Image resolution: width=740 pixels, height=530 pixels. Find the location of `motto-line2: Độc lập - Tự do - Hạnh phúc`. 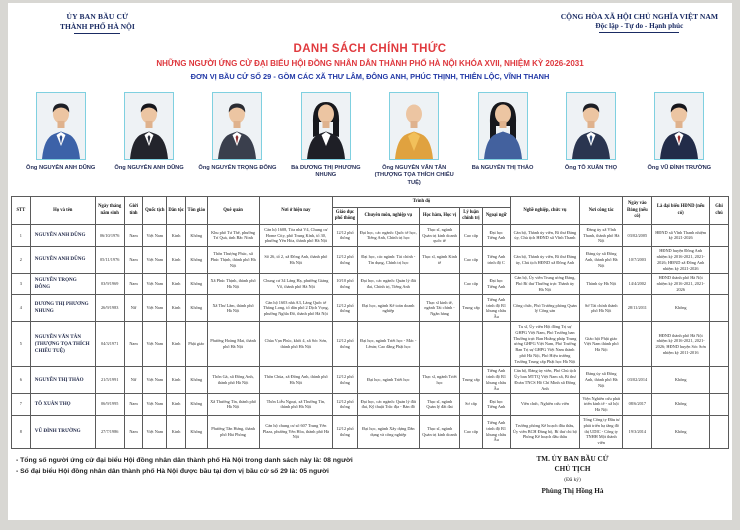

motto-line2: Độc lập - Tự do - Hạnh phúc is located at coordinates (639, 26).